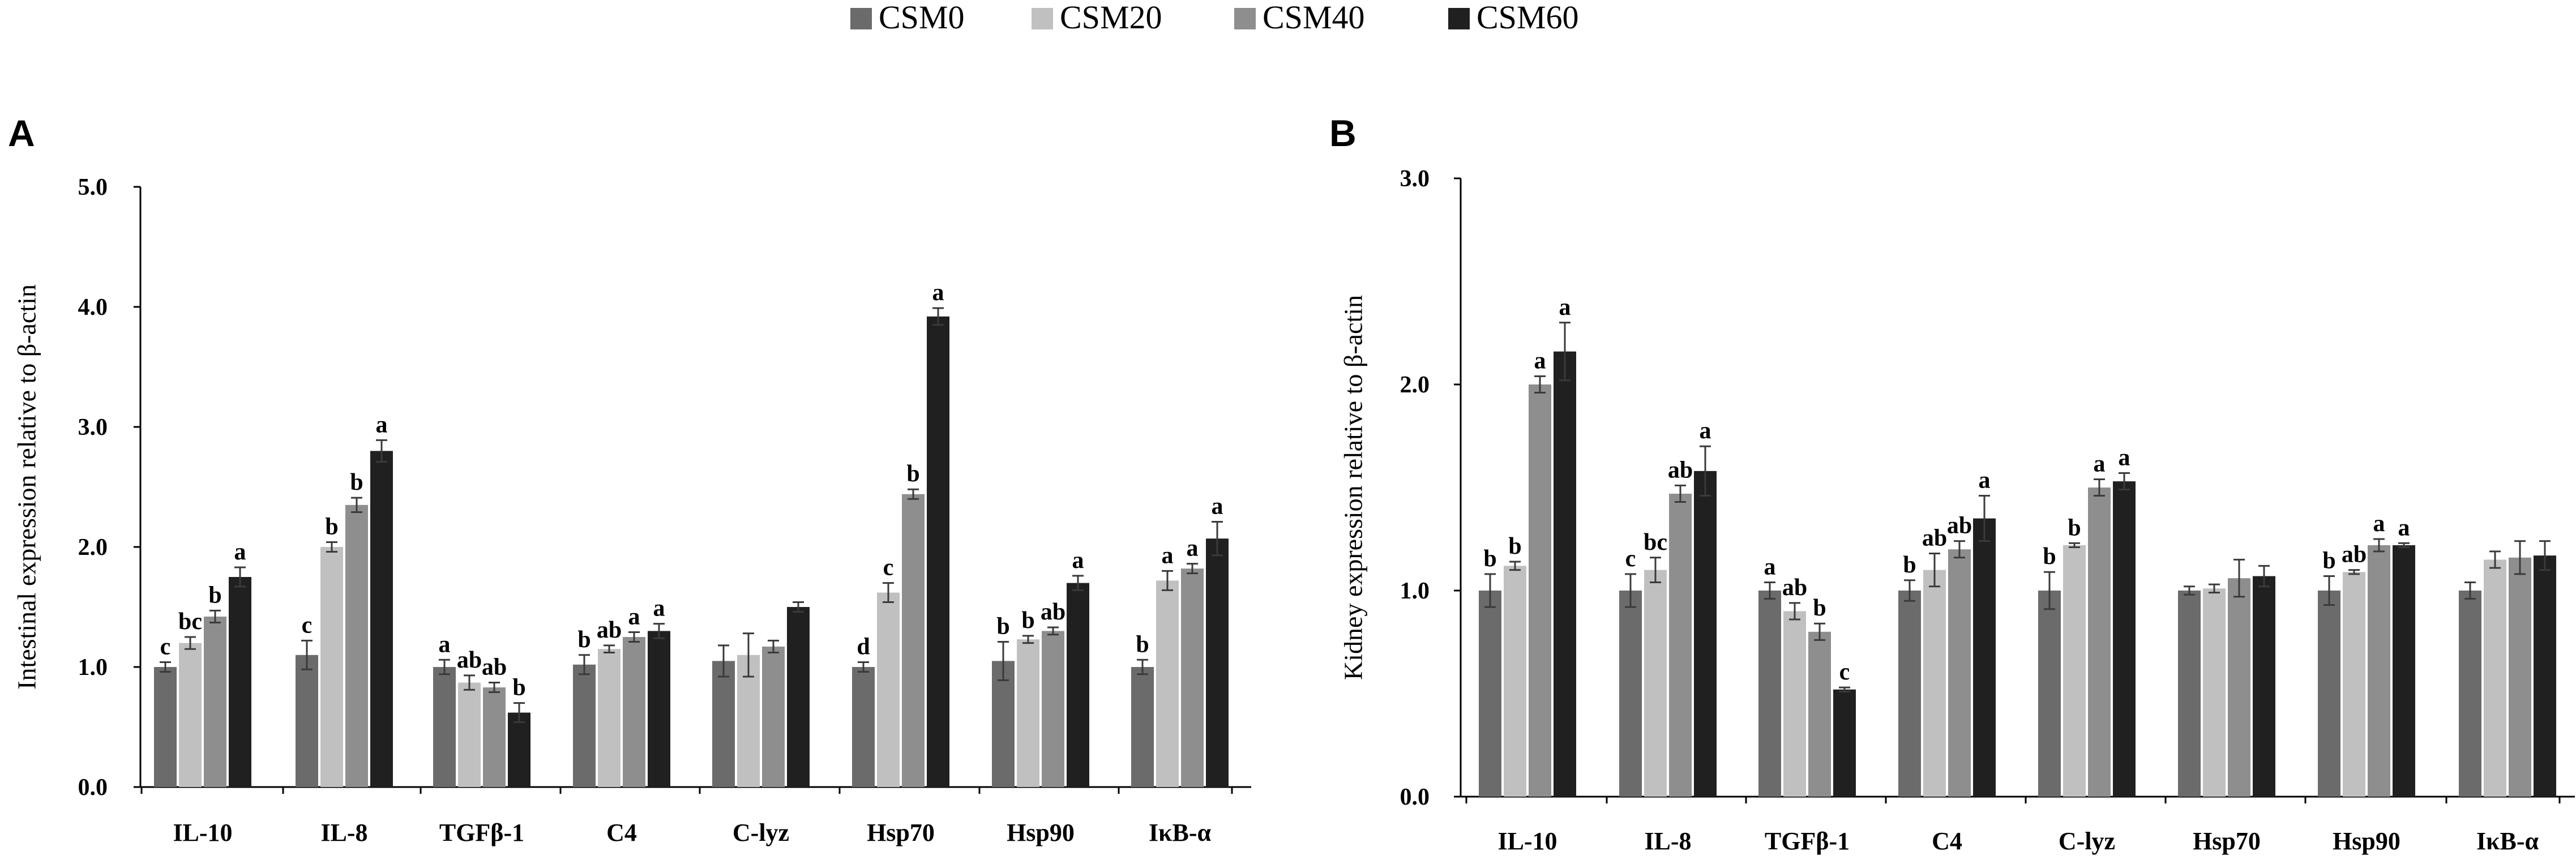  I want to click on y-tick-label: 5.0, so click(93, 187).